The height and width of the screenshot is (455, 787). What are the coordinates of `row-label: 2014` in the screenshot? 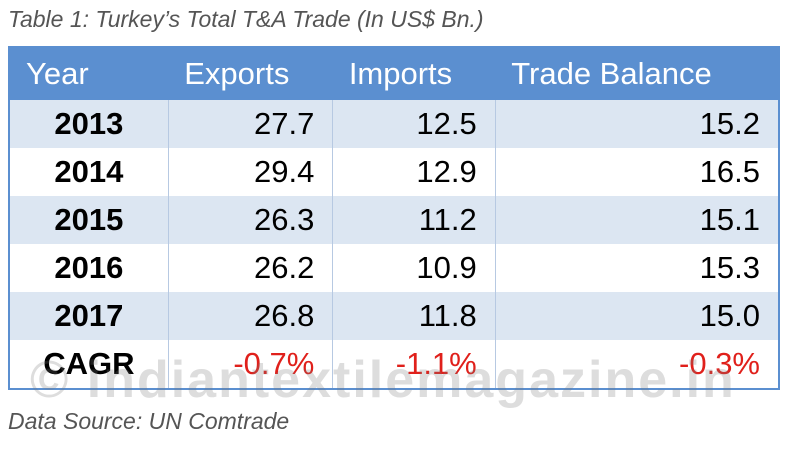 It's located at (89, 172).